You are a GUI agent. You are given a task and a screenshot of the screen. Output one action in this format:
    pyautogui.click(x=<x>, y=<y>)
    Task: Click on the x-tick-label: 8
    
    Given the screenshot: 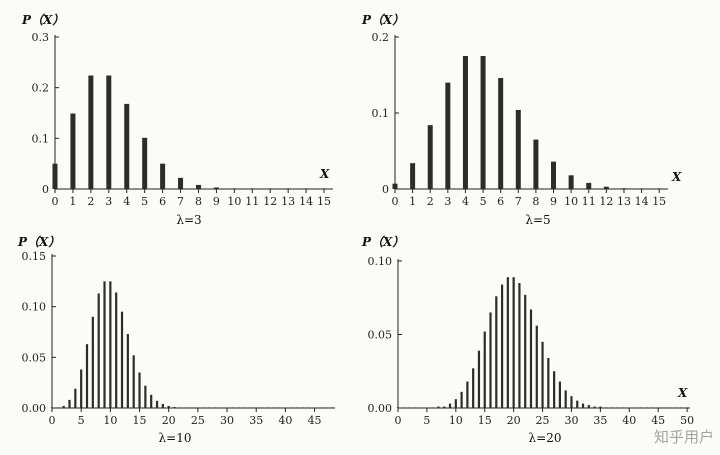 What is the action you would take?
    pyautogui.click(x=198, y=201)
    